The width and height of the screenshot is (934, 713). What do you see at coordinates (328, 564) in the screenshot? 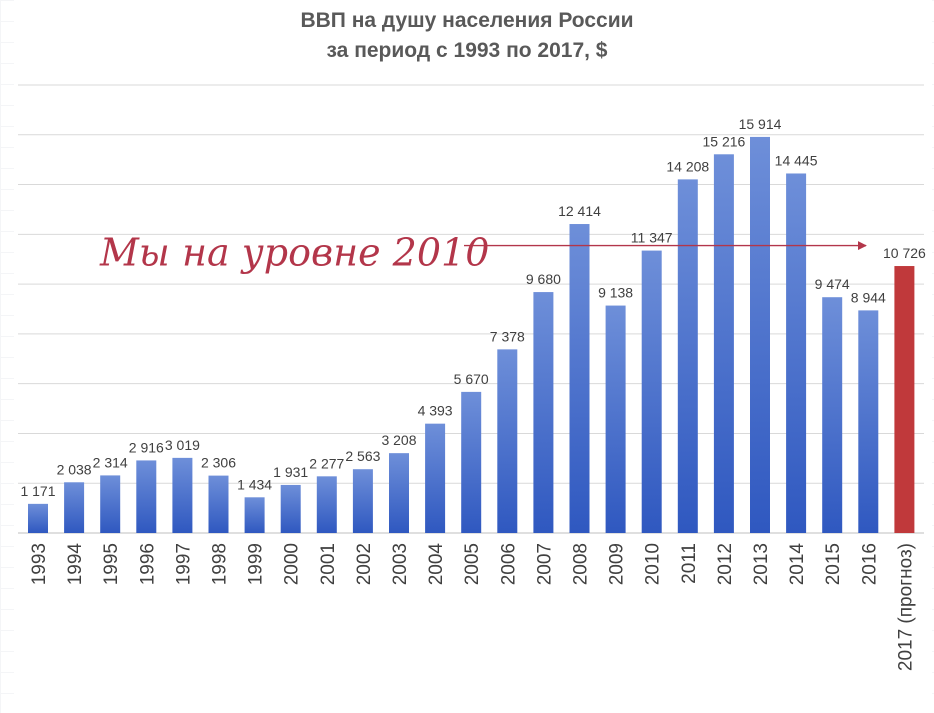
I see `category-label-2001: 2001` at bounding box center [328, 564].